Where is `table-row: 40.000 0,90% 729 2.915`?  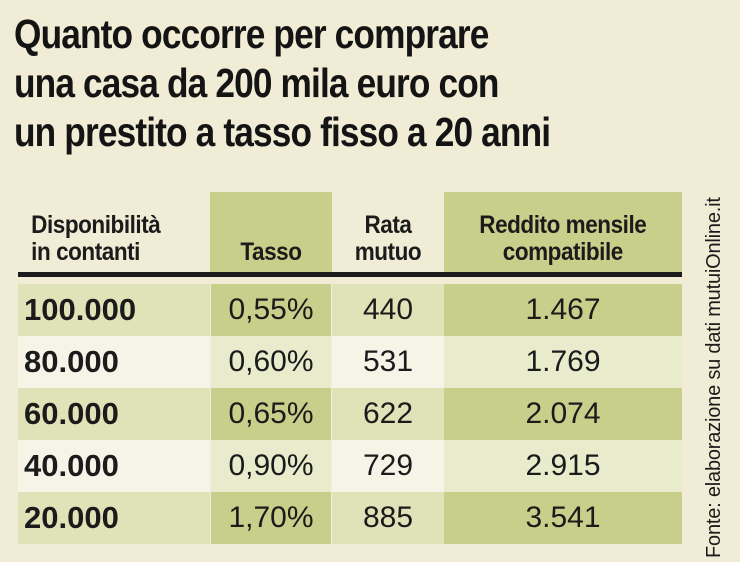 table-row: 40.000 0,90% 729 2.915 is located at coordinates (345, 466).